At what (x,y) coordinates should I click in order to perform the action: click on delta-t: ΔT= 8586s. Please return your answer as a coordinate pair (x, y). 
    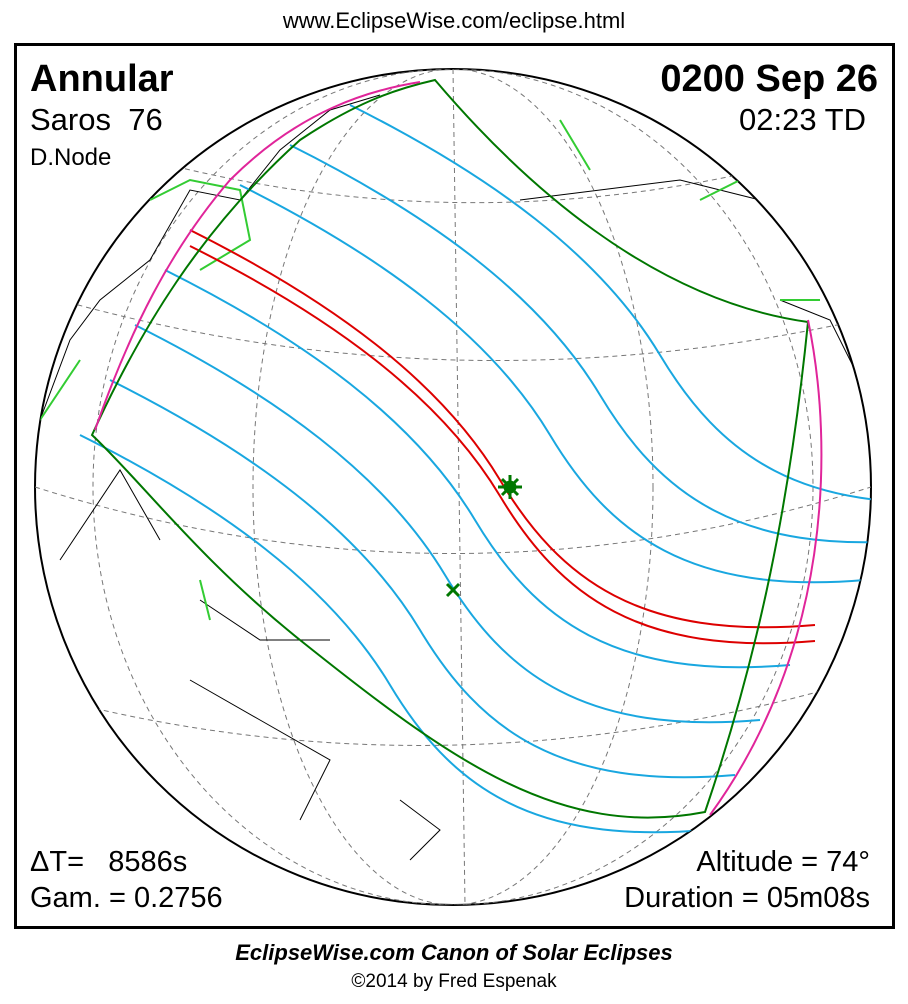
    Looking at the image, I should click on (109, 862).